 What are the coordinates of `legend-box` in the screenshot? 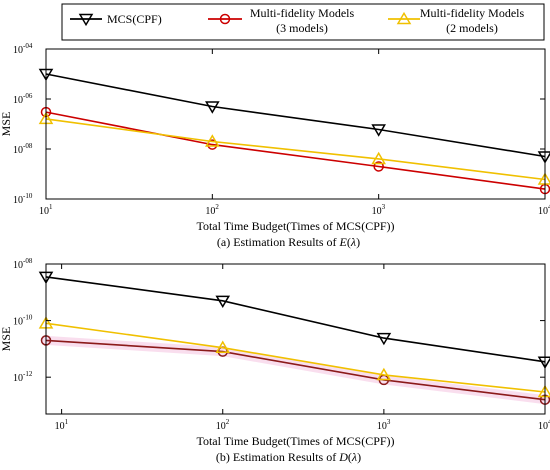 It's located at (303, 22).